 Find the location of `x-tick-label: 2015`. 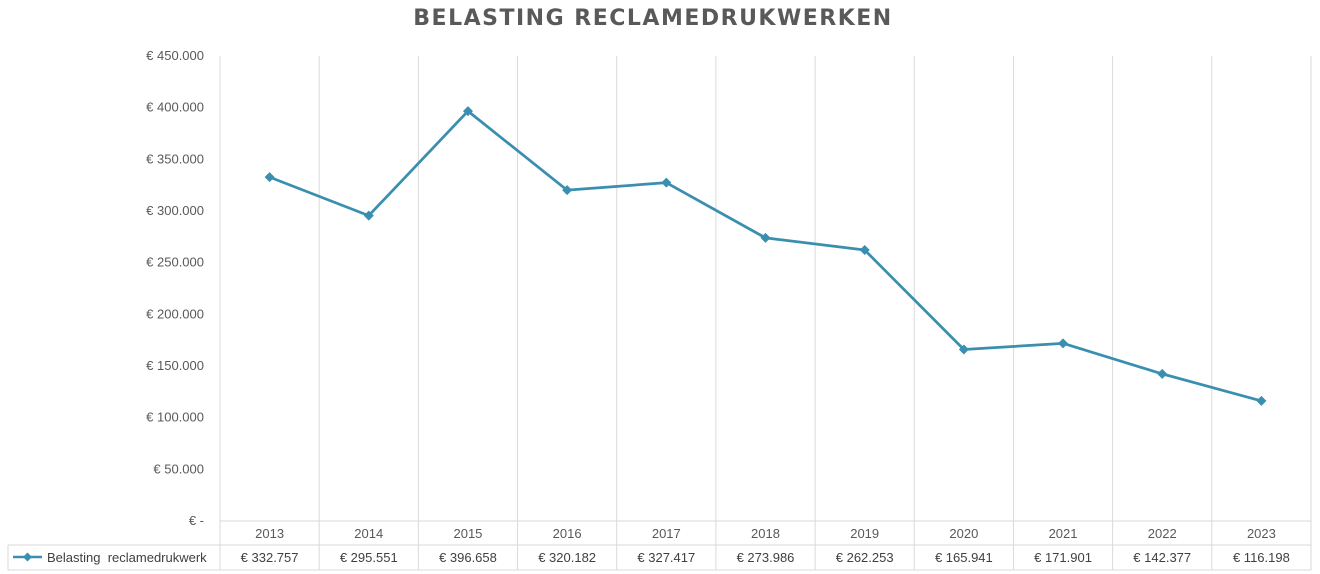

x-tick-label: 2015 is located at coordinates (467, 533).